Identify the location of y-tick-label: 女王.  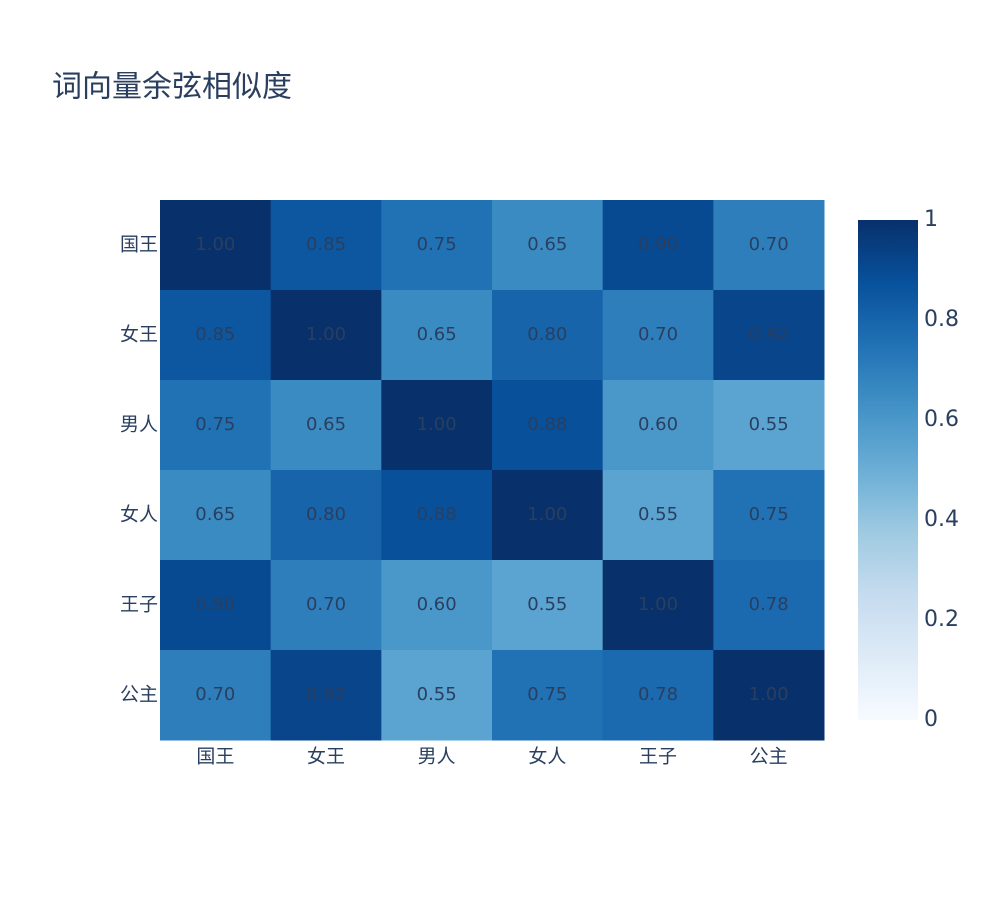
(139, 335).